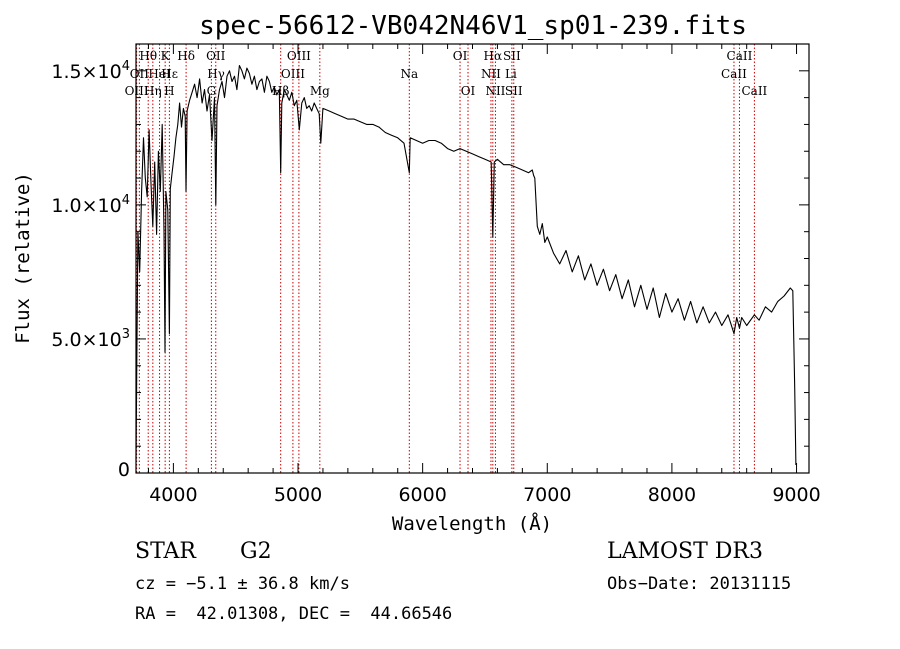 The height and width of the screenshot is (649, 900). I want to click on spectral-line-label: Hα, so click(493, 56).